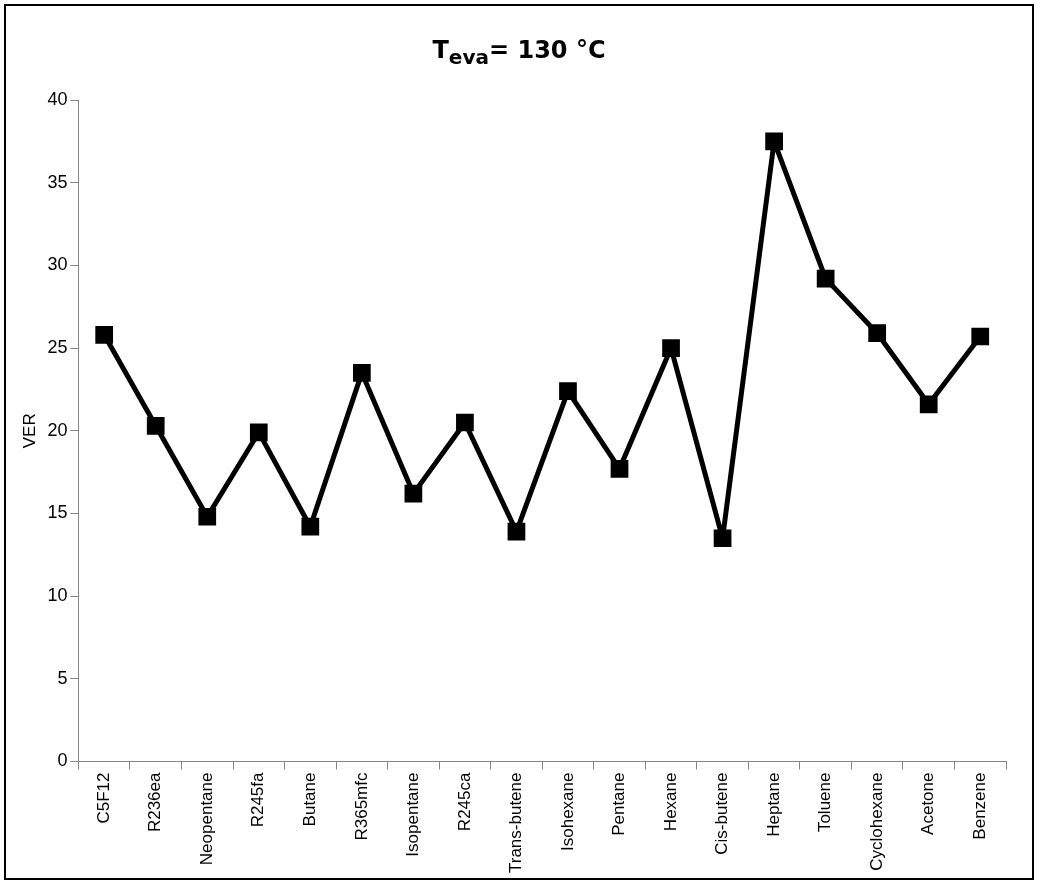 The image size is (1043, 888). Describe the element at coordinates (57, 512) in the screenshot. I see `y-tick-label: 15` at that location.